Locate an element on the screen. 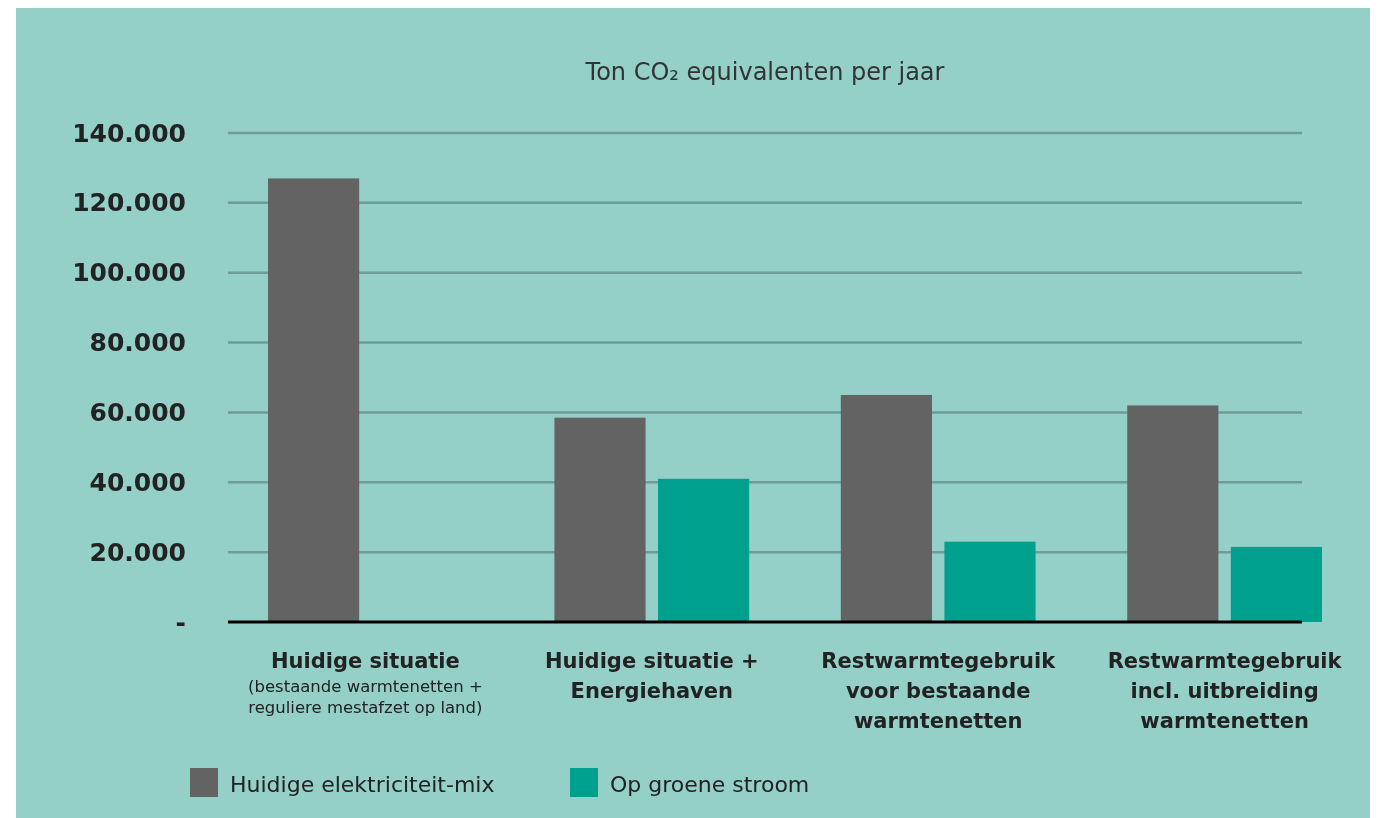 This screenshot has width=1384, height=818. y-tick-label: 140.000 is located at coordinates (129, 133).